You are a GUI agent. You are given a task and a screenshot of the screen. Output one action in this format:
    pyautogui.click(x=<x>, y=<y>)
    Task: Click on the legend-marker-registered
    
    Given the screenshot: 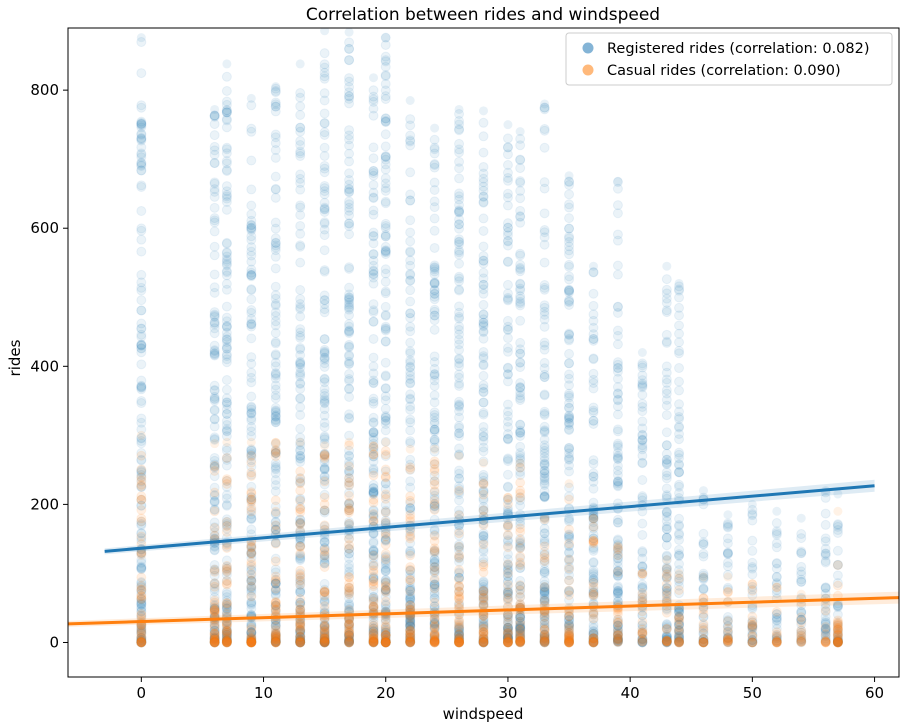 What is the action you would take?
    pyautogui.click(x=588, y=48)
    